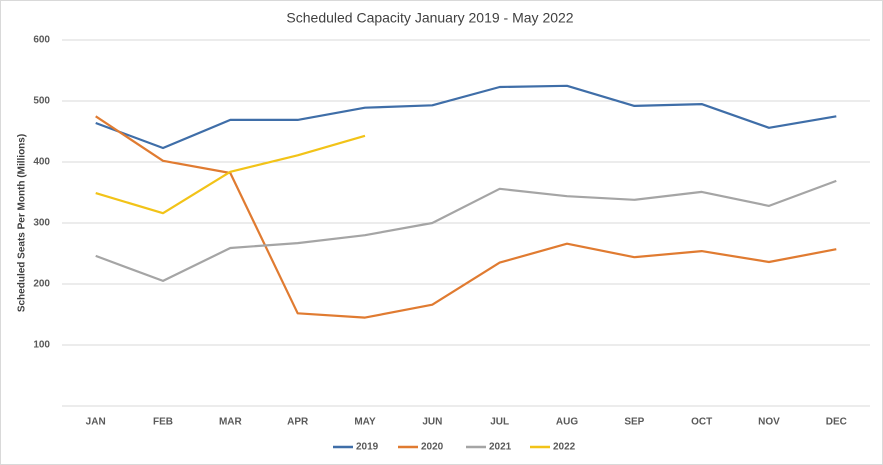  Describe the element at coordinates (432, 447) in the screenshot. I see `legend-label: 2020` at that location.